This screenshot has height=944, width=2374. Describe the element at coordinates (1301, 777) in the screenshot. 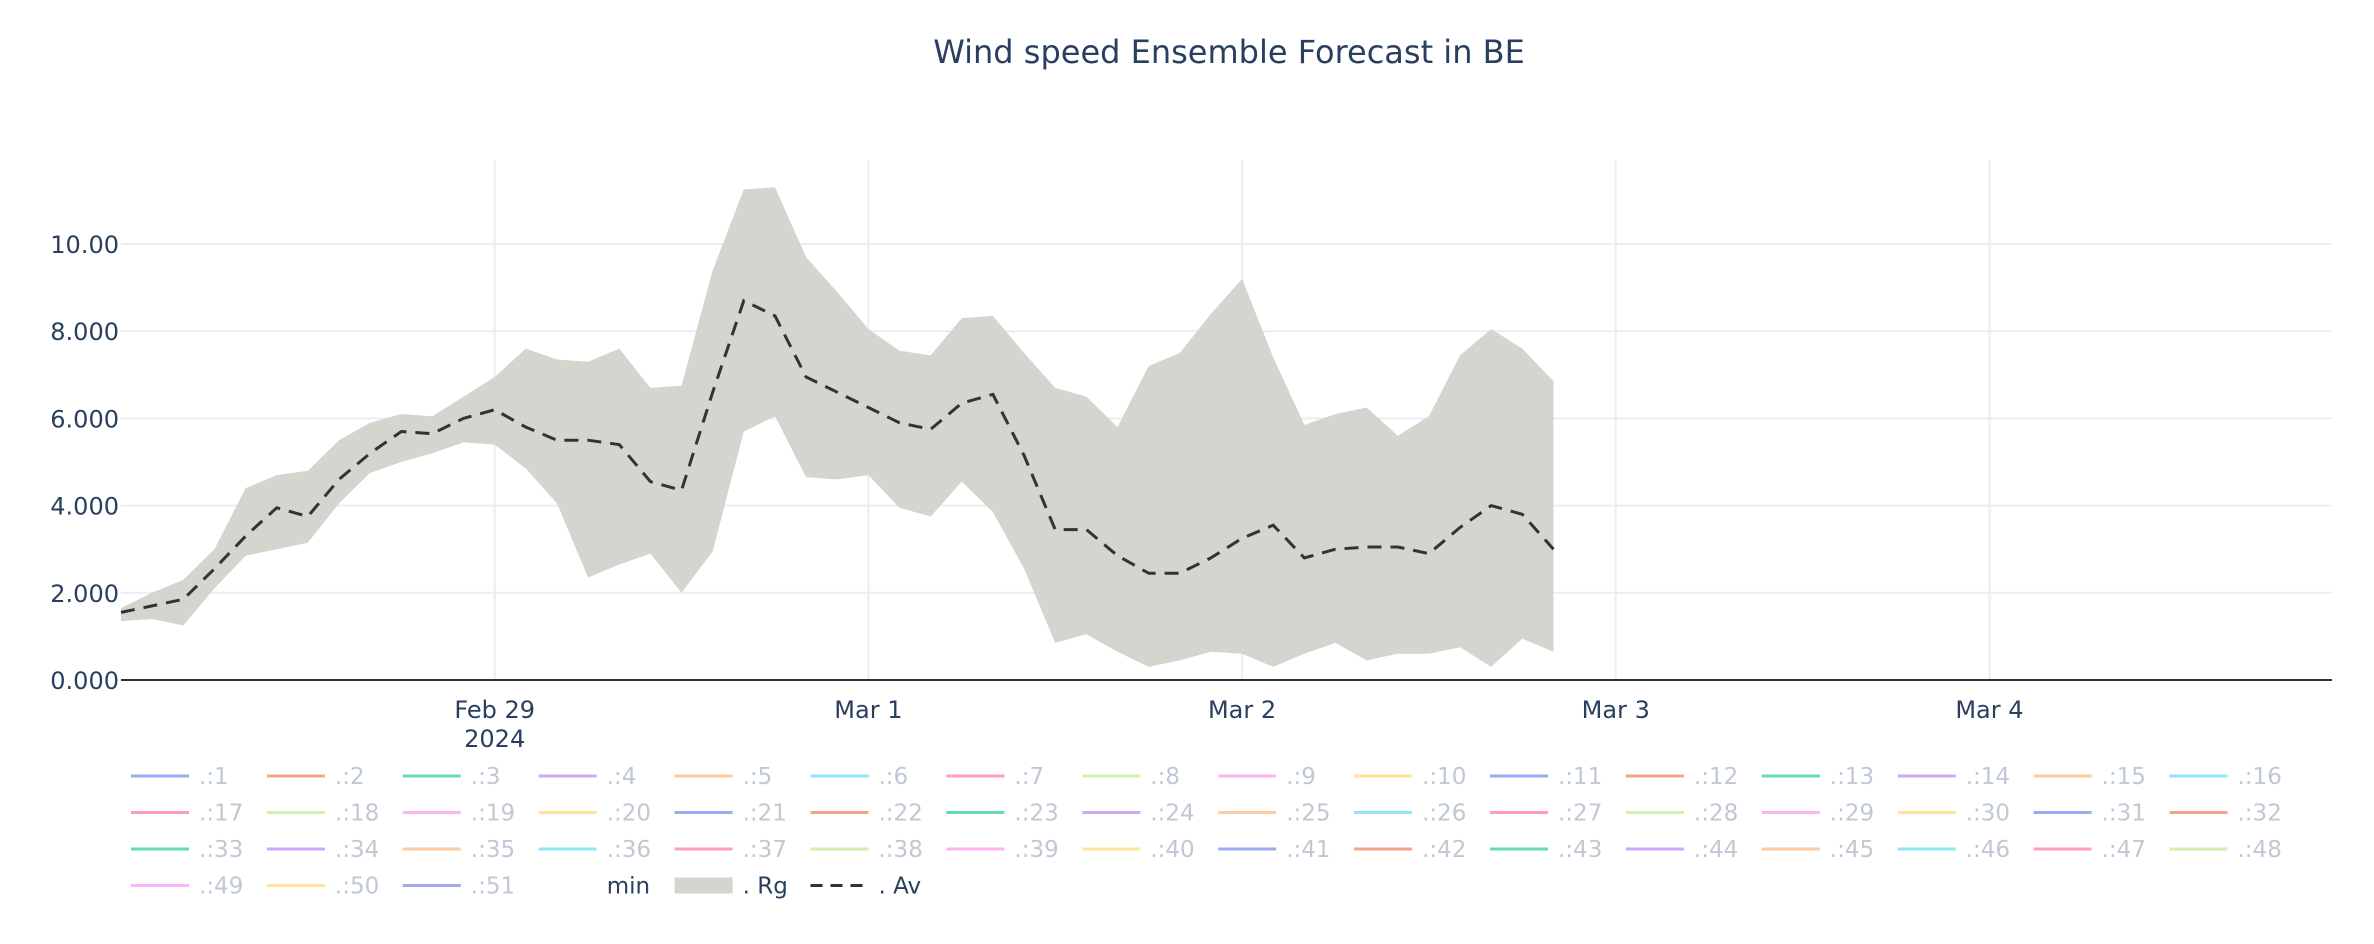

I see `legend-label: .:9` at that location.